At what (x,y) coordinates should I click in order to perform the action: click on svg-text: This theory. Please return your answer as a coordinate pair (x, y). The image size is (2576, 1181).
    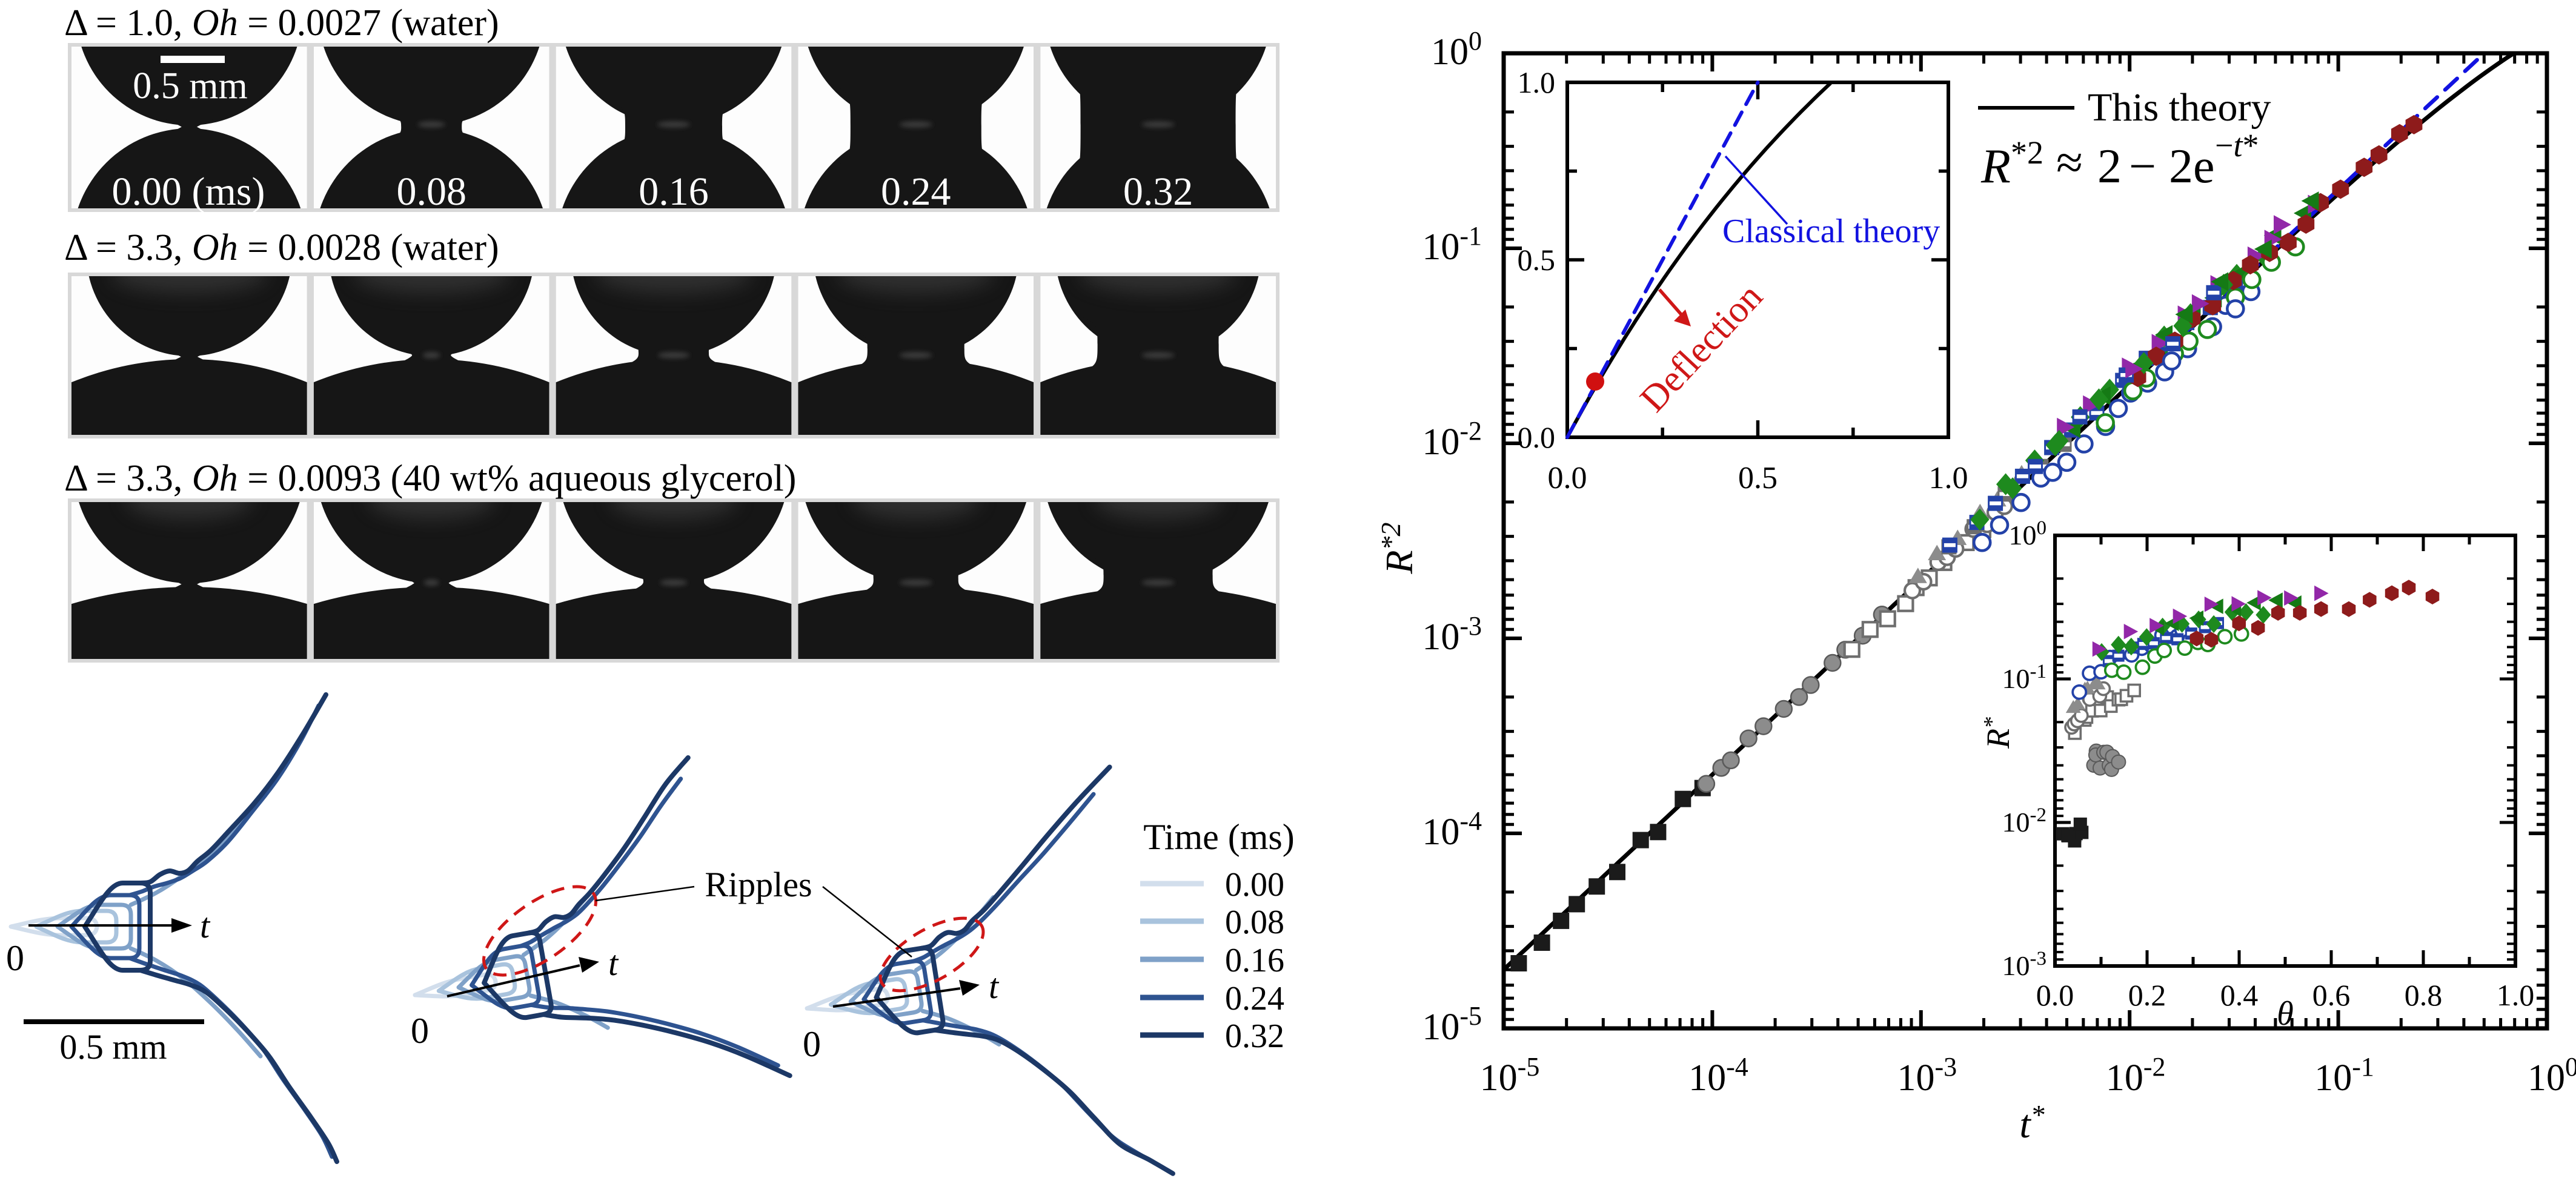
    Looking at the image, I should click on (2179, 107).